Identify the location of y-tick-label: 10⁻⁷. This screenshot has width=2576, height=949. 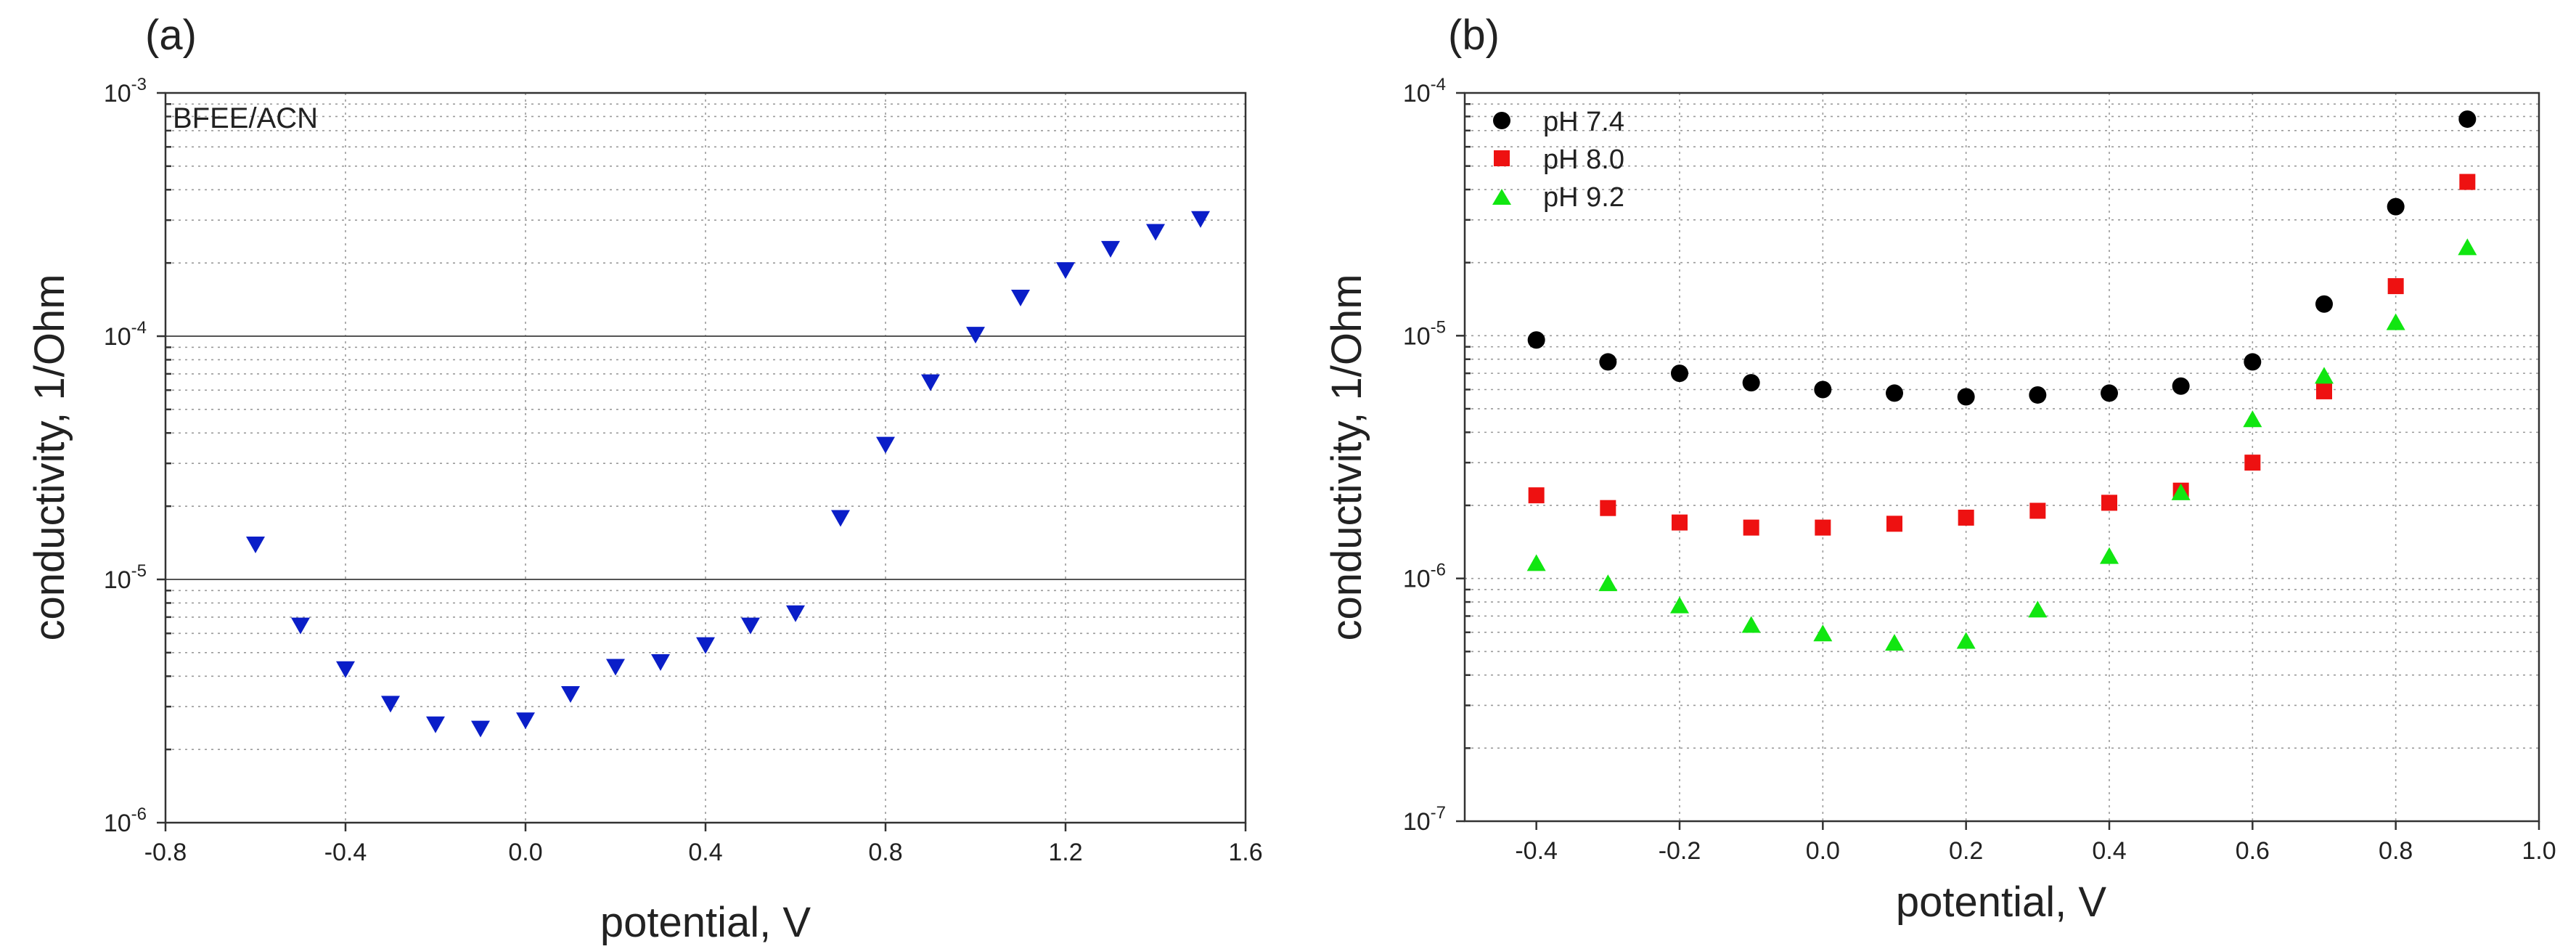
(1424, 820).